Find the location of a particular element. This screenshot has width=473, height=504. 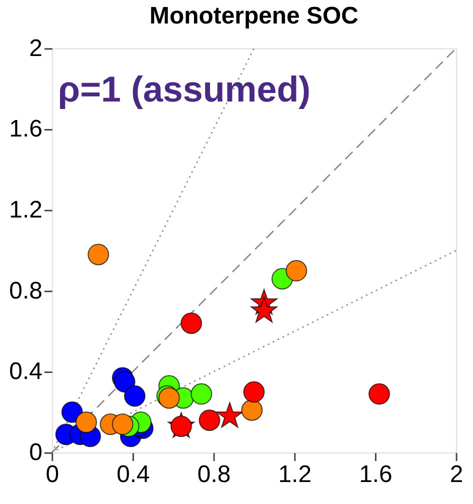

chart-title: Monoterpene SOC is located at coordinates (254, 16).